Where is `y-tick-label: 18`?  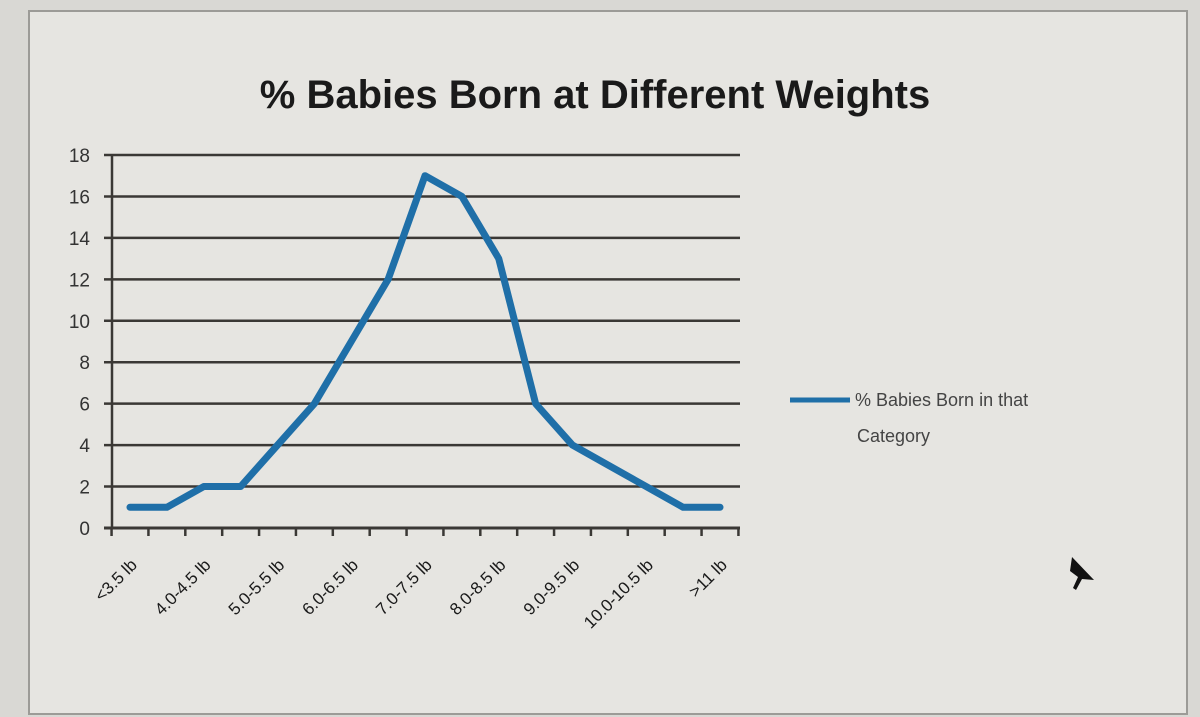
y-tick-label: 18 is located at coordinates (79, 156).